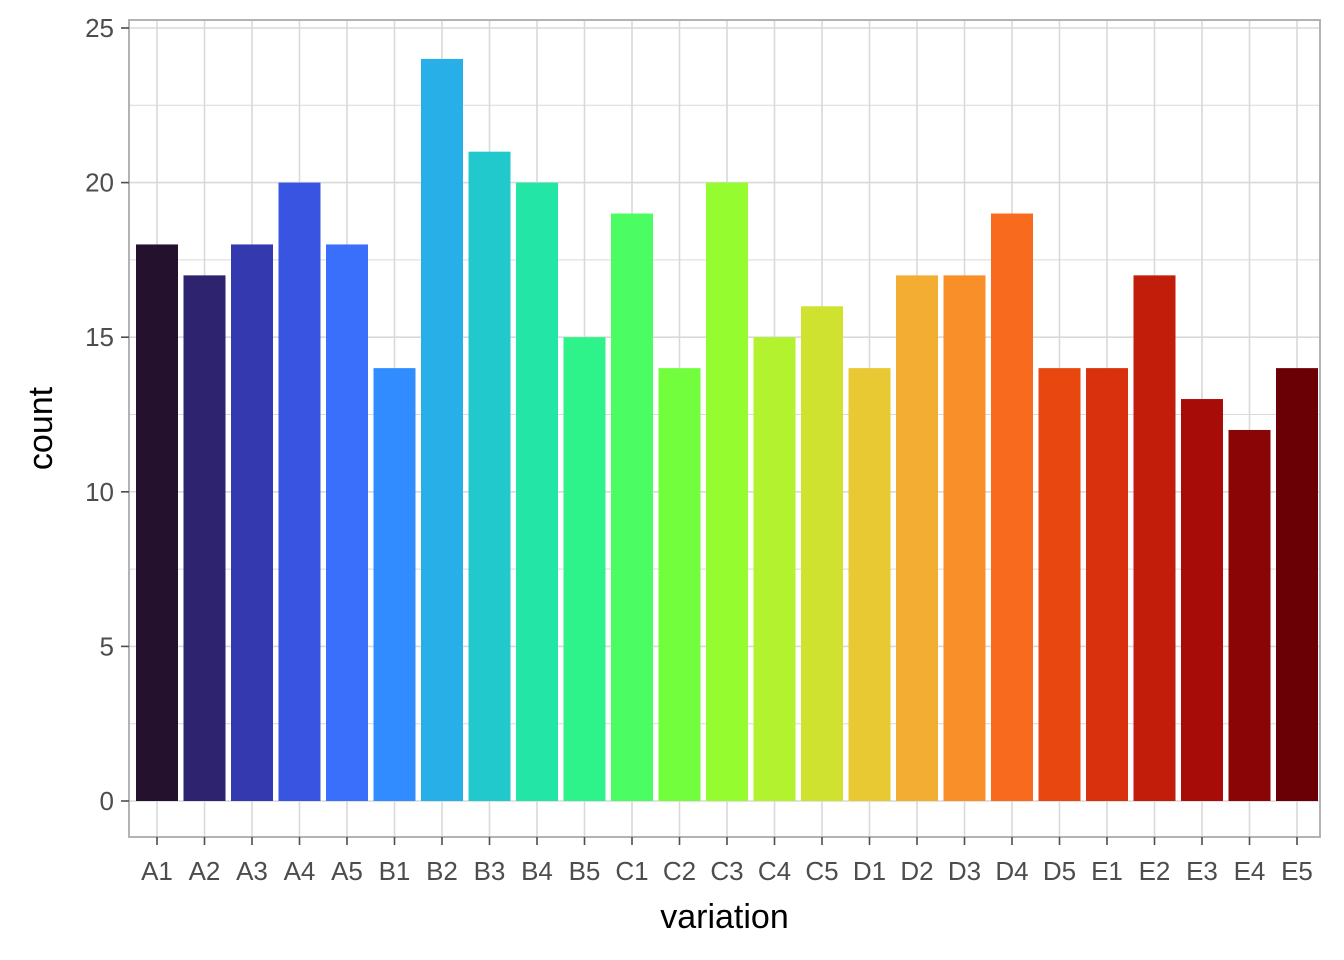 Image resolution: width=1344 pixels, height=960 pixels. What do you see at coordinates (774, 871) in the screenshot?
I see `x-tick-label: C4` at bounding box center [774, 871].